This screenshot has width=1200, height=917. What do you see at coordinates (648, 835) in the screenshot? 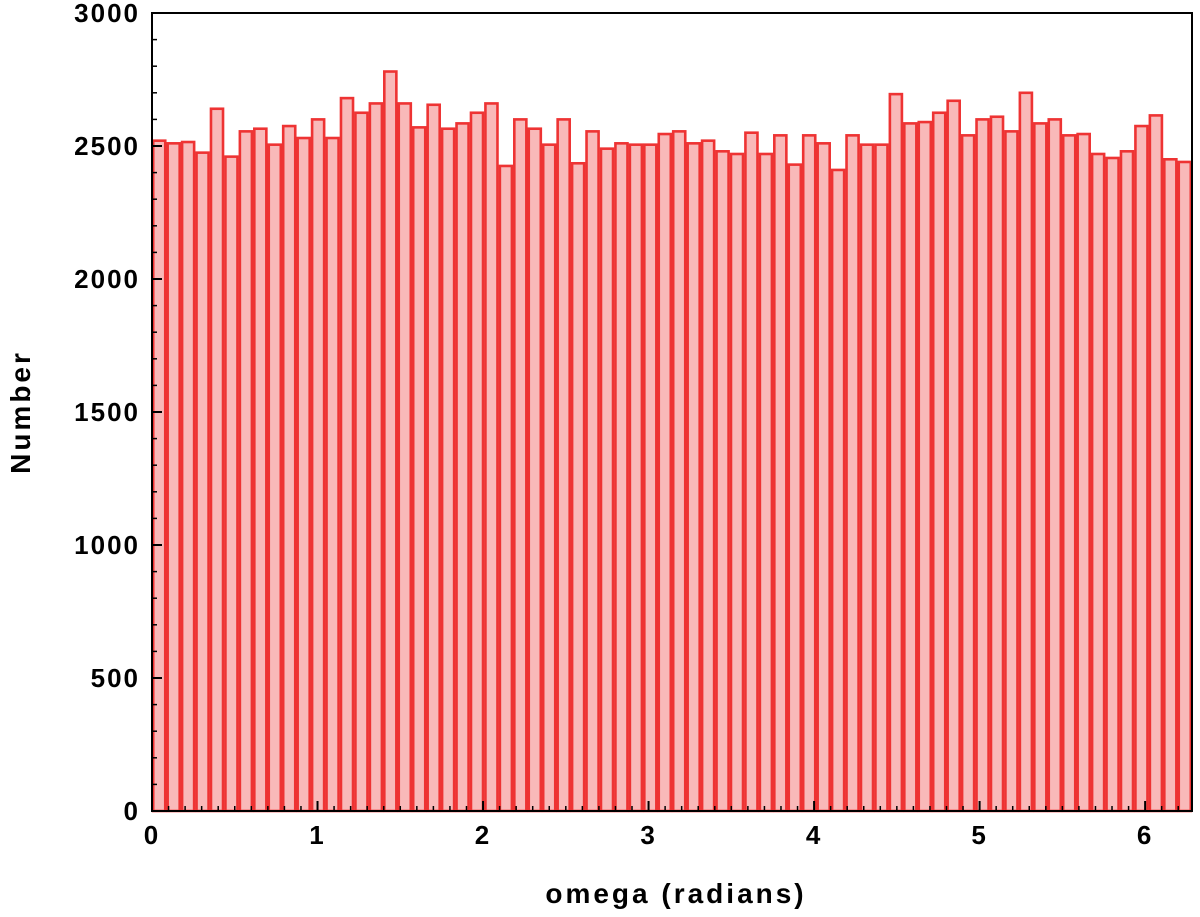
I see `x-tick-label: 3` at bounding box center [648, 835].